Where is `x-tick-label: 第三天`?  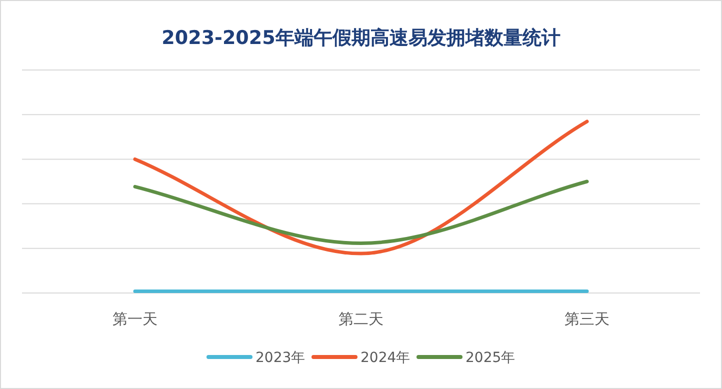
x-tick-label: 第三天 is located at coordinates (587, 319).